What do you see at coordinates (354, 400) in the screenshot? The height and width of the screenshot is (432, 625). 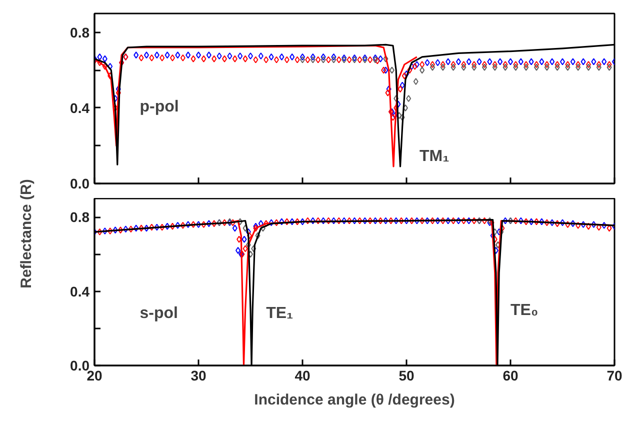 I see `x-axis-title: Incidence angle (θ /degrees)` at bounding box center [354, 400].